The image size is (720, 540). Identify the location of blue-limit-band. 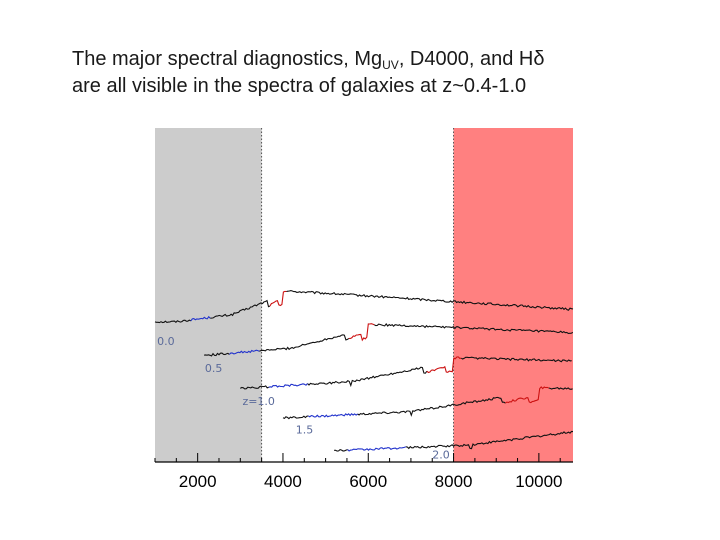
(208, 295).